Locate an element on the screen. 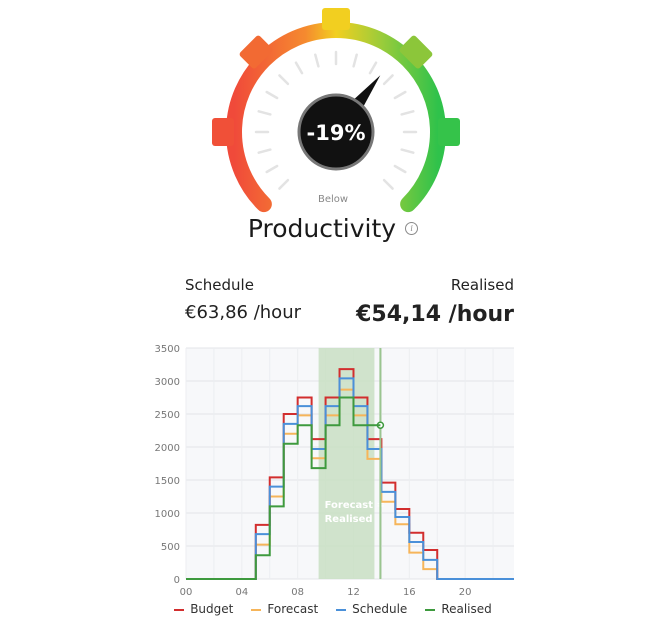 The image size is (666, 640). legend-item-budget: Budget is located at coordinates (203, 609).